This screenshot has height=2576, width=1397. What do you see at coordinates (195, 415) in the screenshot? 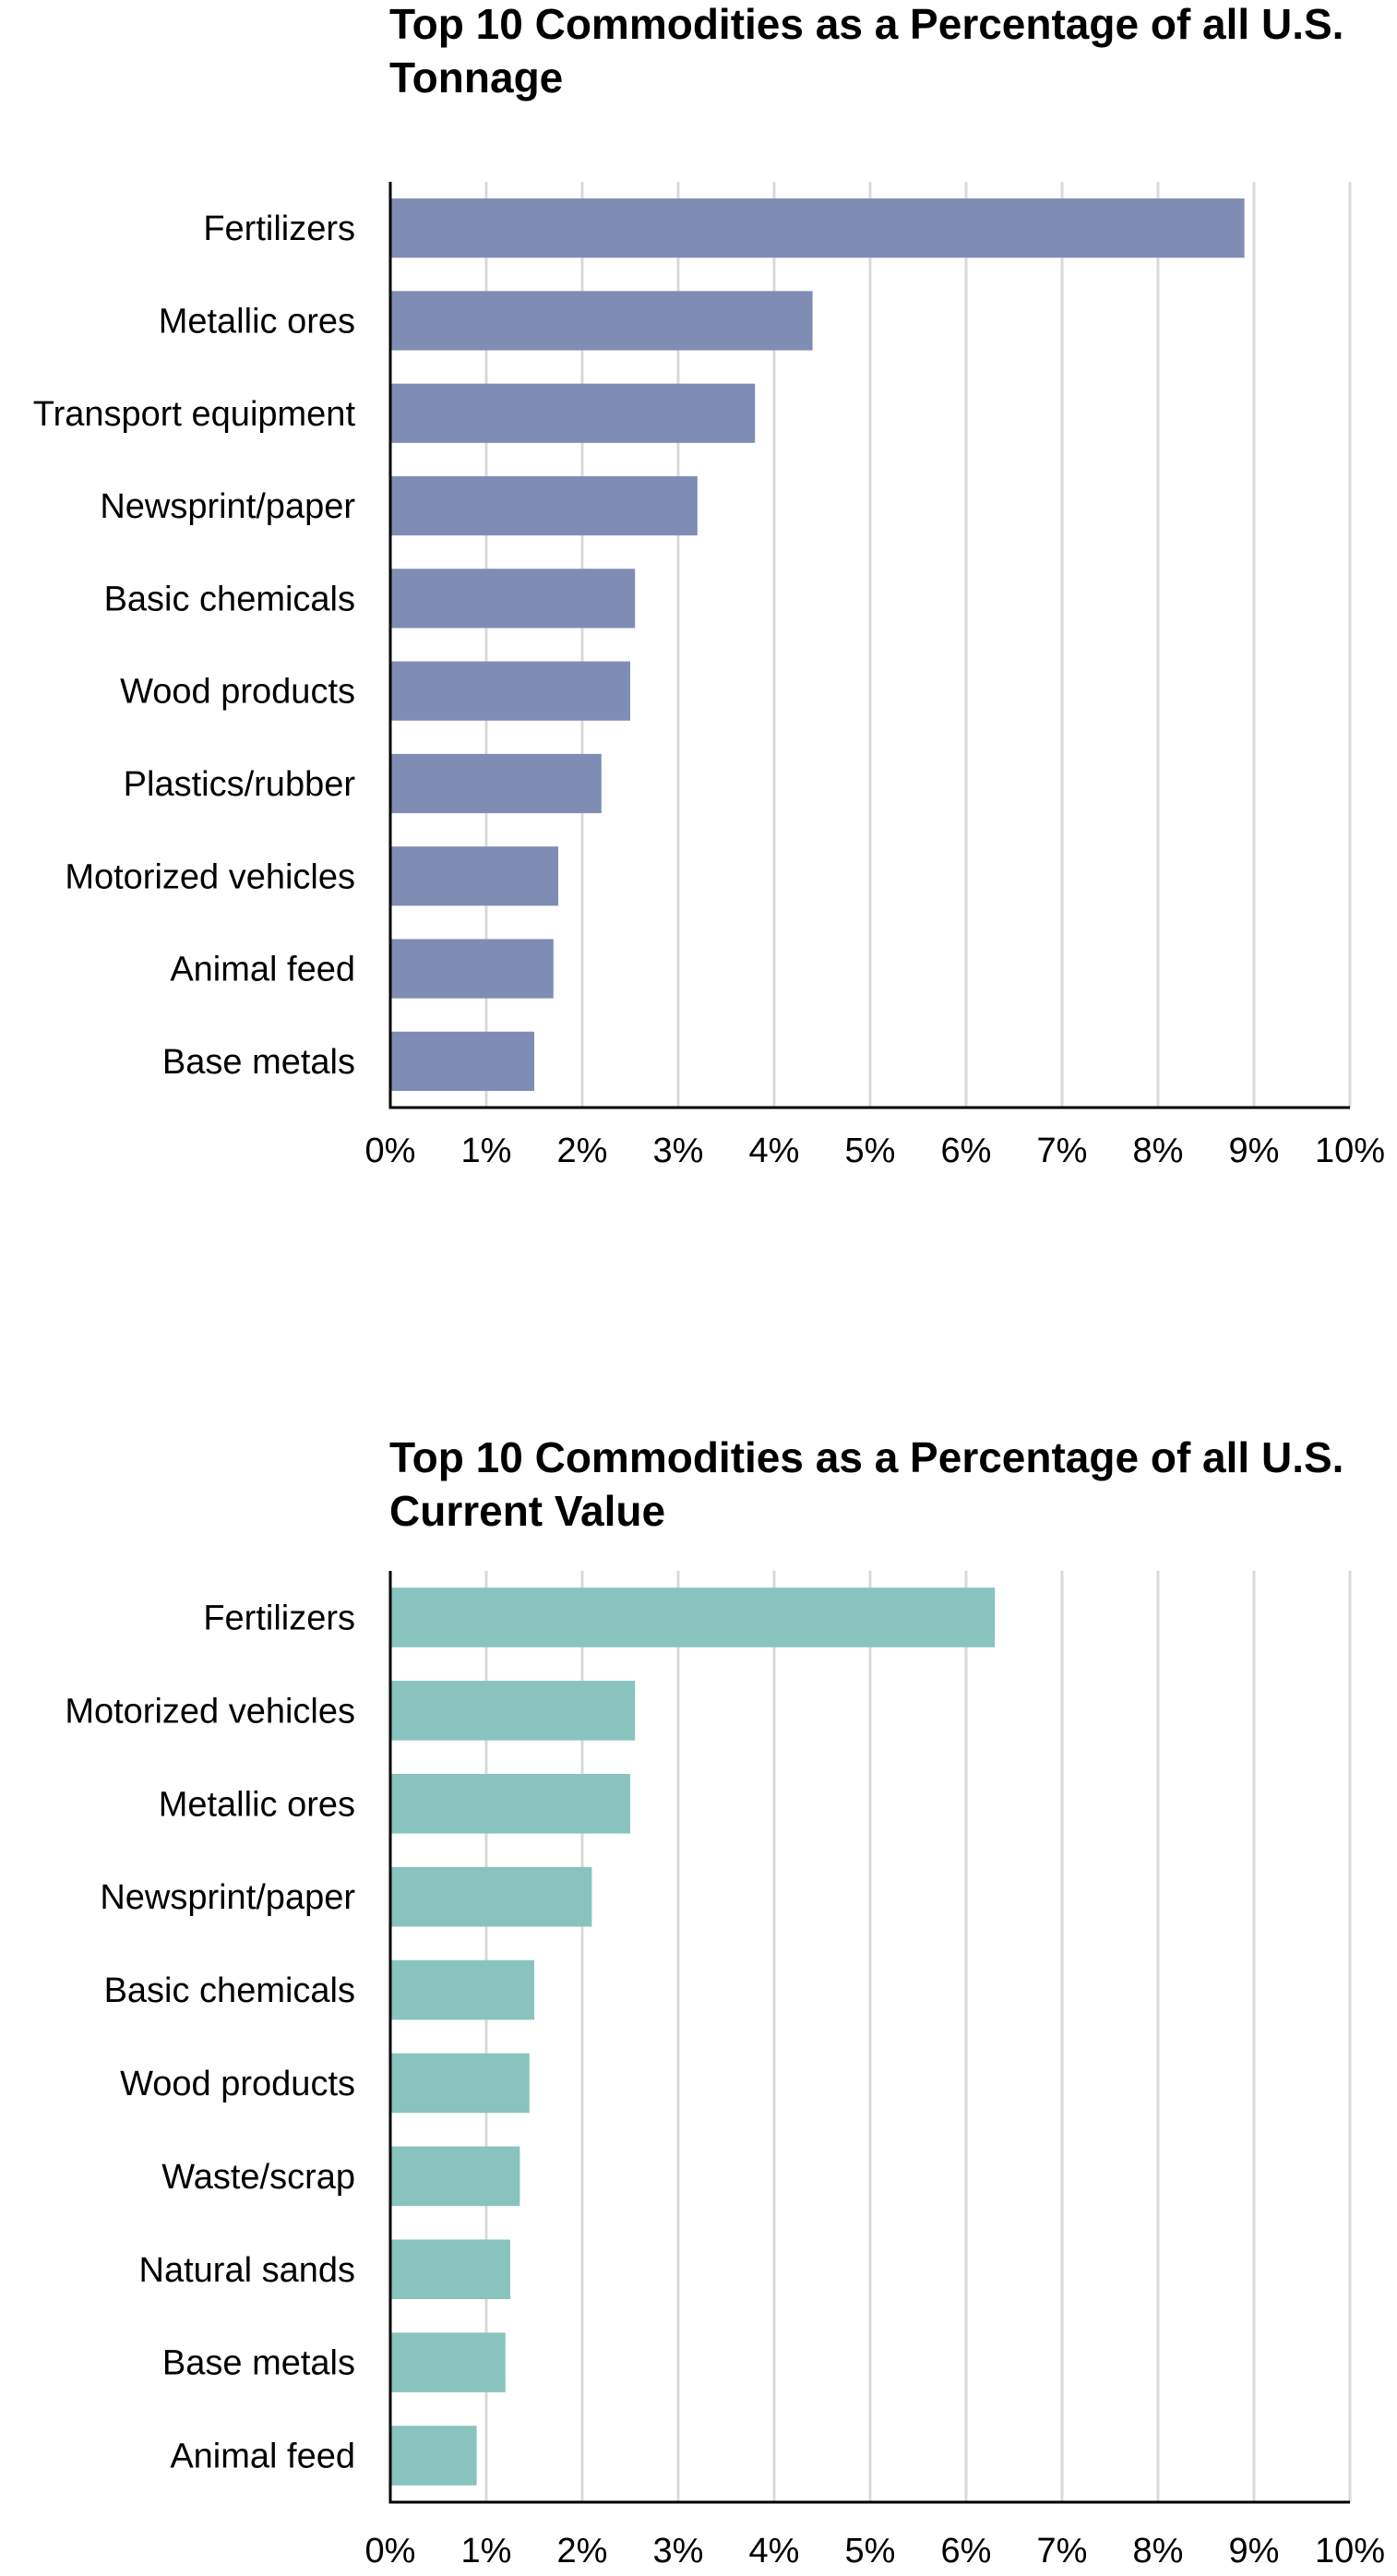
I see `category-label: Transport equipment` at bounding box center [195, 415].